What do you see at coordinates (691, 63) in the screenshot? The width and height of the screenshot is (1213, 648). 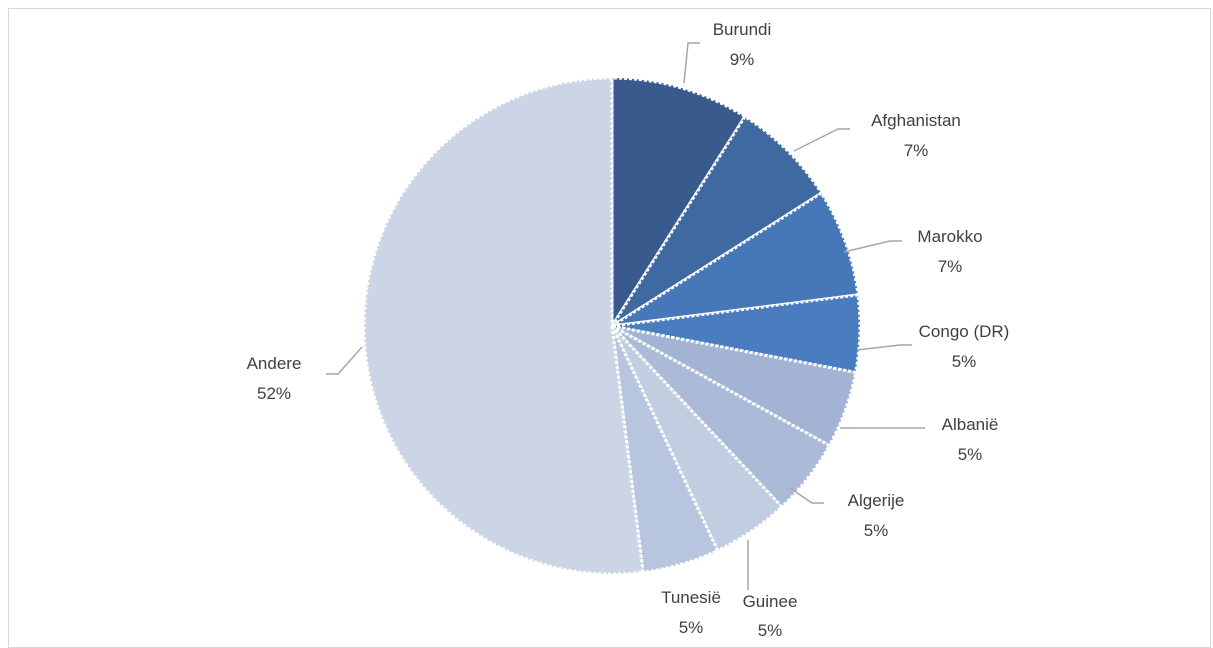 I see `leader-line-burundi` at bounding box center [691, 63].